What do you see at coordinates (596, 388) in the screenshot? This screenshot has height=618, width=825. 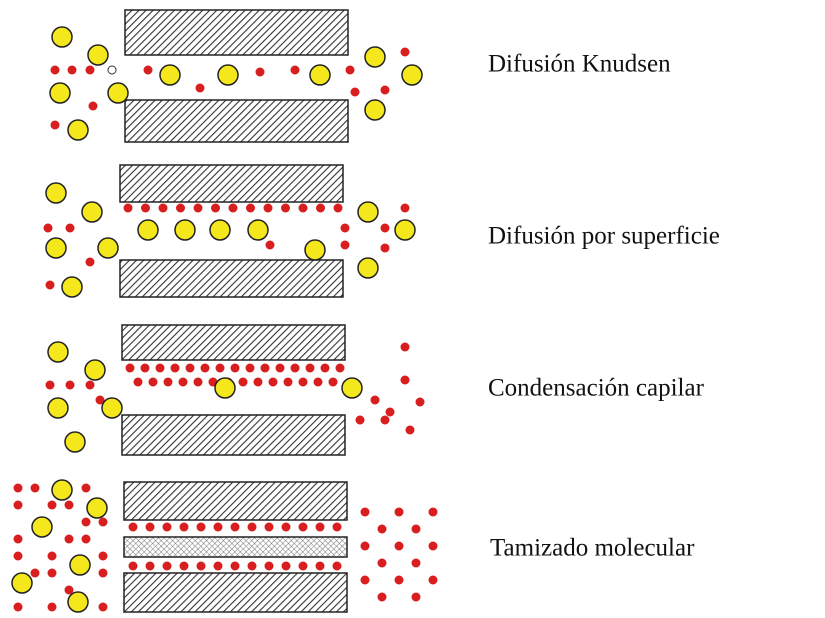 I see `label: Condensación capilar` at bounding box center [596, 388].